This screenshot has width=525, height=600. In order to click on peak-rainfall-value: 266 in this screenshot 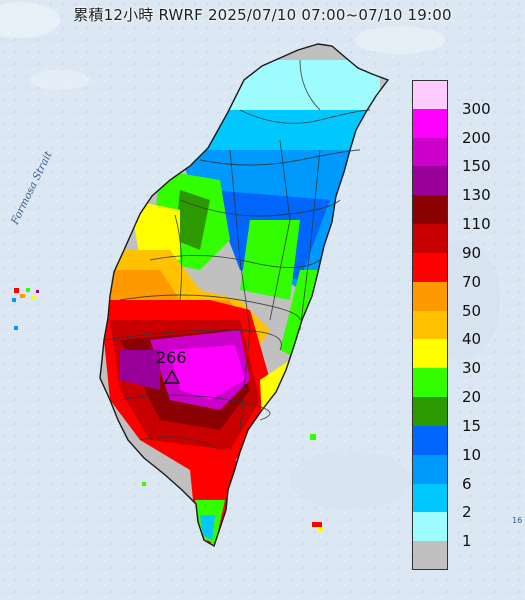, I will do `click(171, 357)`.